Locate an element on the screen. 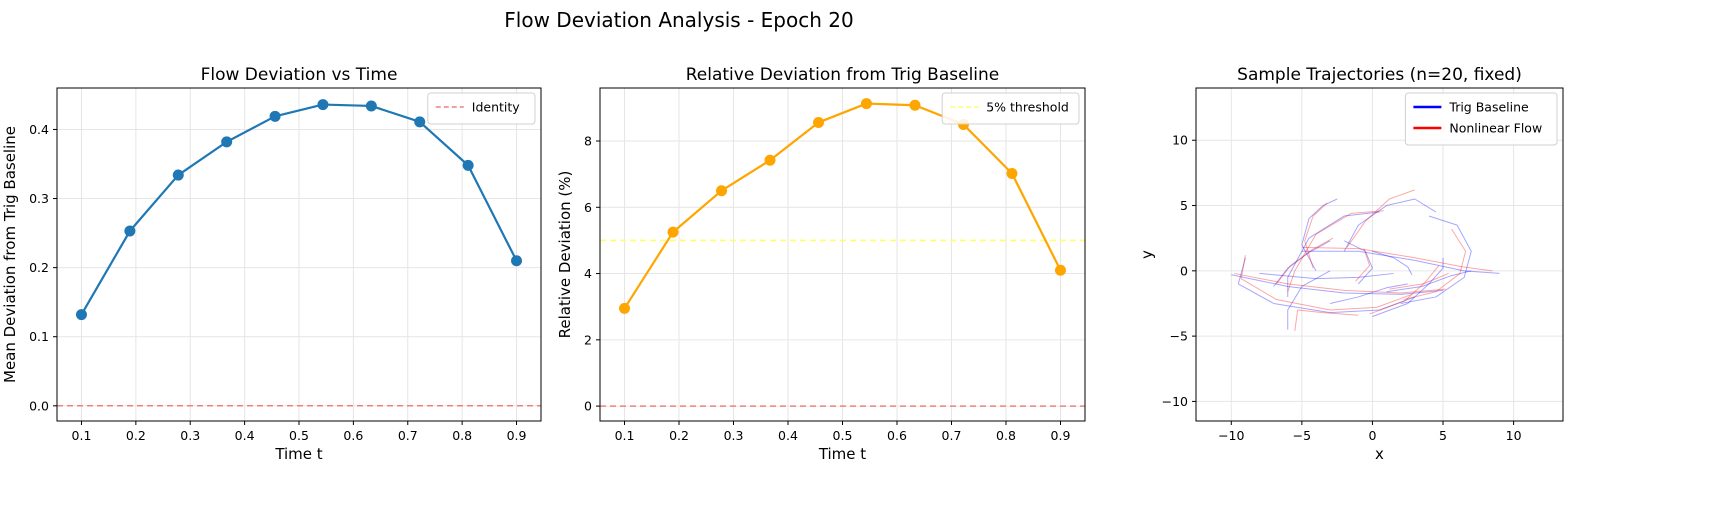  legend: 5% threshold is located at coordinates (1010, 108).